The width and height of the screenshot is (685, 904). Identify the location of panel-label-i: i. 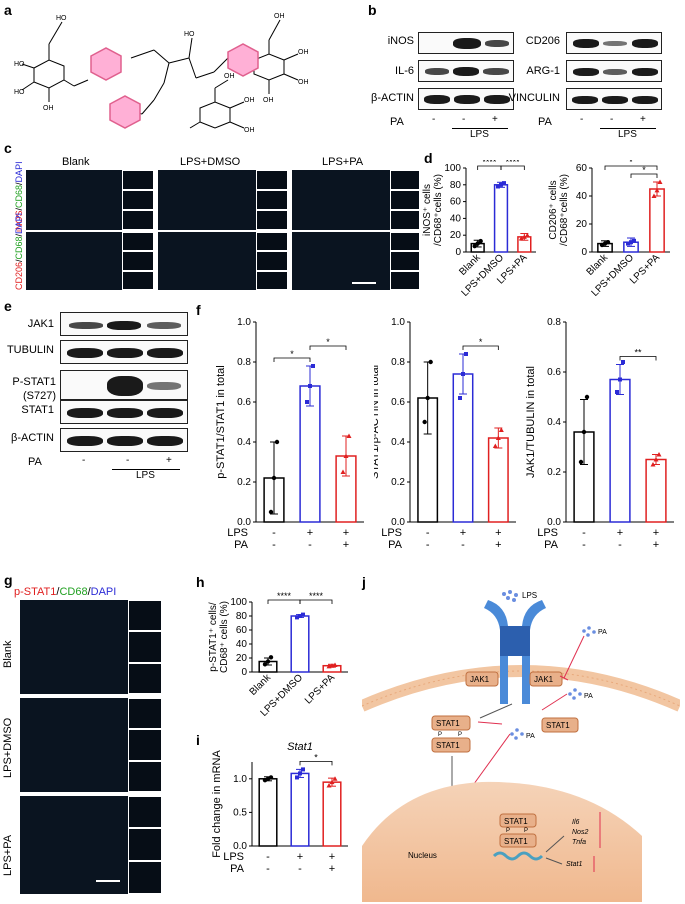
(198, 740).